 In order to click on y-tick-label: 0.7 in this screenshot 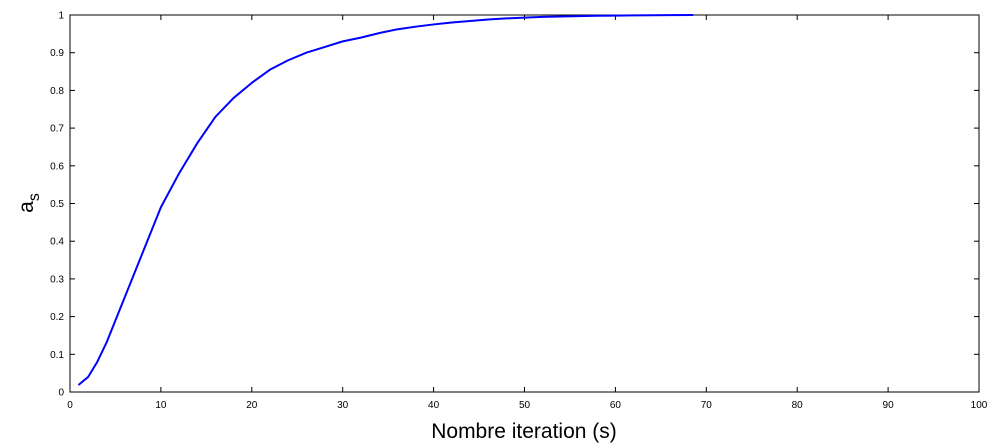, I will do `click(57, 129)`.